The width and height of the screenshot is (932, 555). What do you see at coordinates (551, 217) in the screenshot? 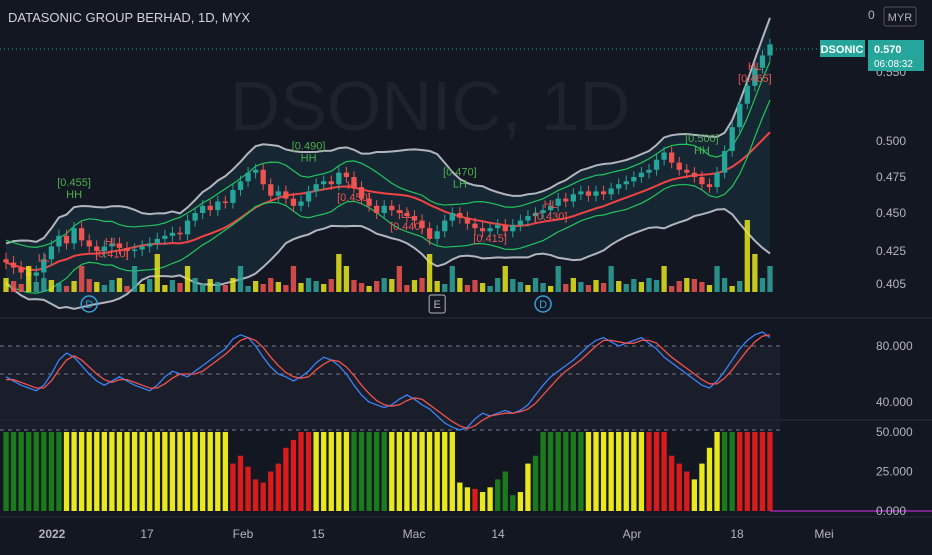
I see `pivot-price-label: [0.430]` at bounding box center [551, 217].